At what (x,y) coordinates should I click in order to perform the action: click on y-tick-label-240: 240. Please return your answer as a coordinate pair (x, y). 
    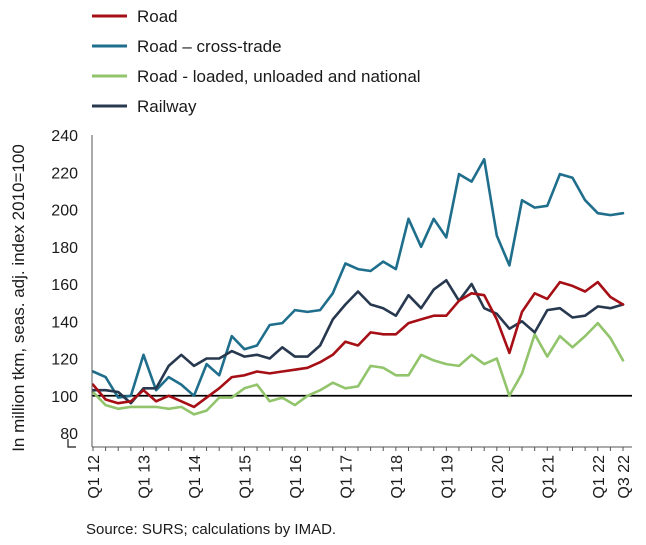
    Looking at the image, I should click on (64, 136).